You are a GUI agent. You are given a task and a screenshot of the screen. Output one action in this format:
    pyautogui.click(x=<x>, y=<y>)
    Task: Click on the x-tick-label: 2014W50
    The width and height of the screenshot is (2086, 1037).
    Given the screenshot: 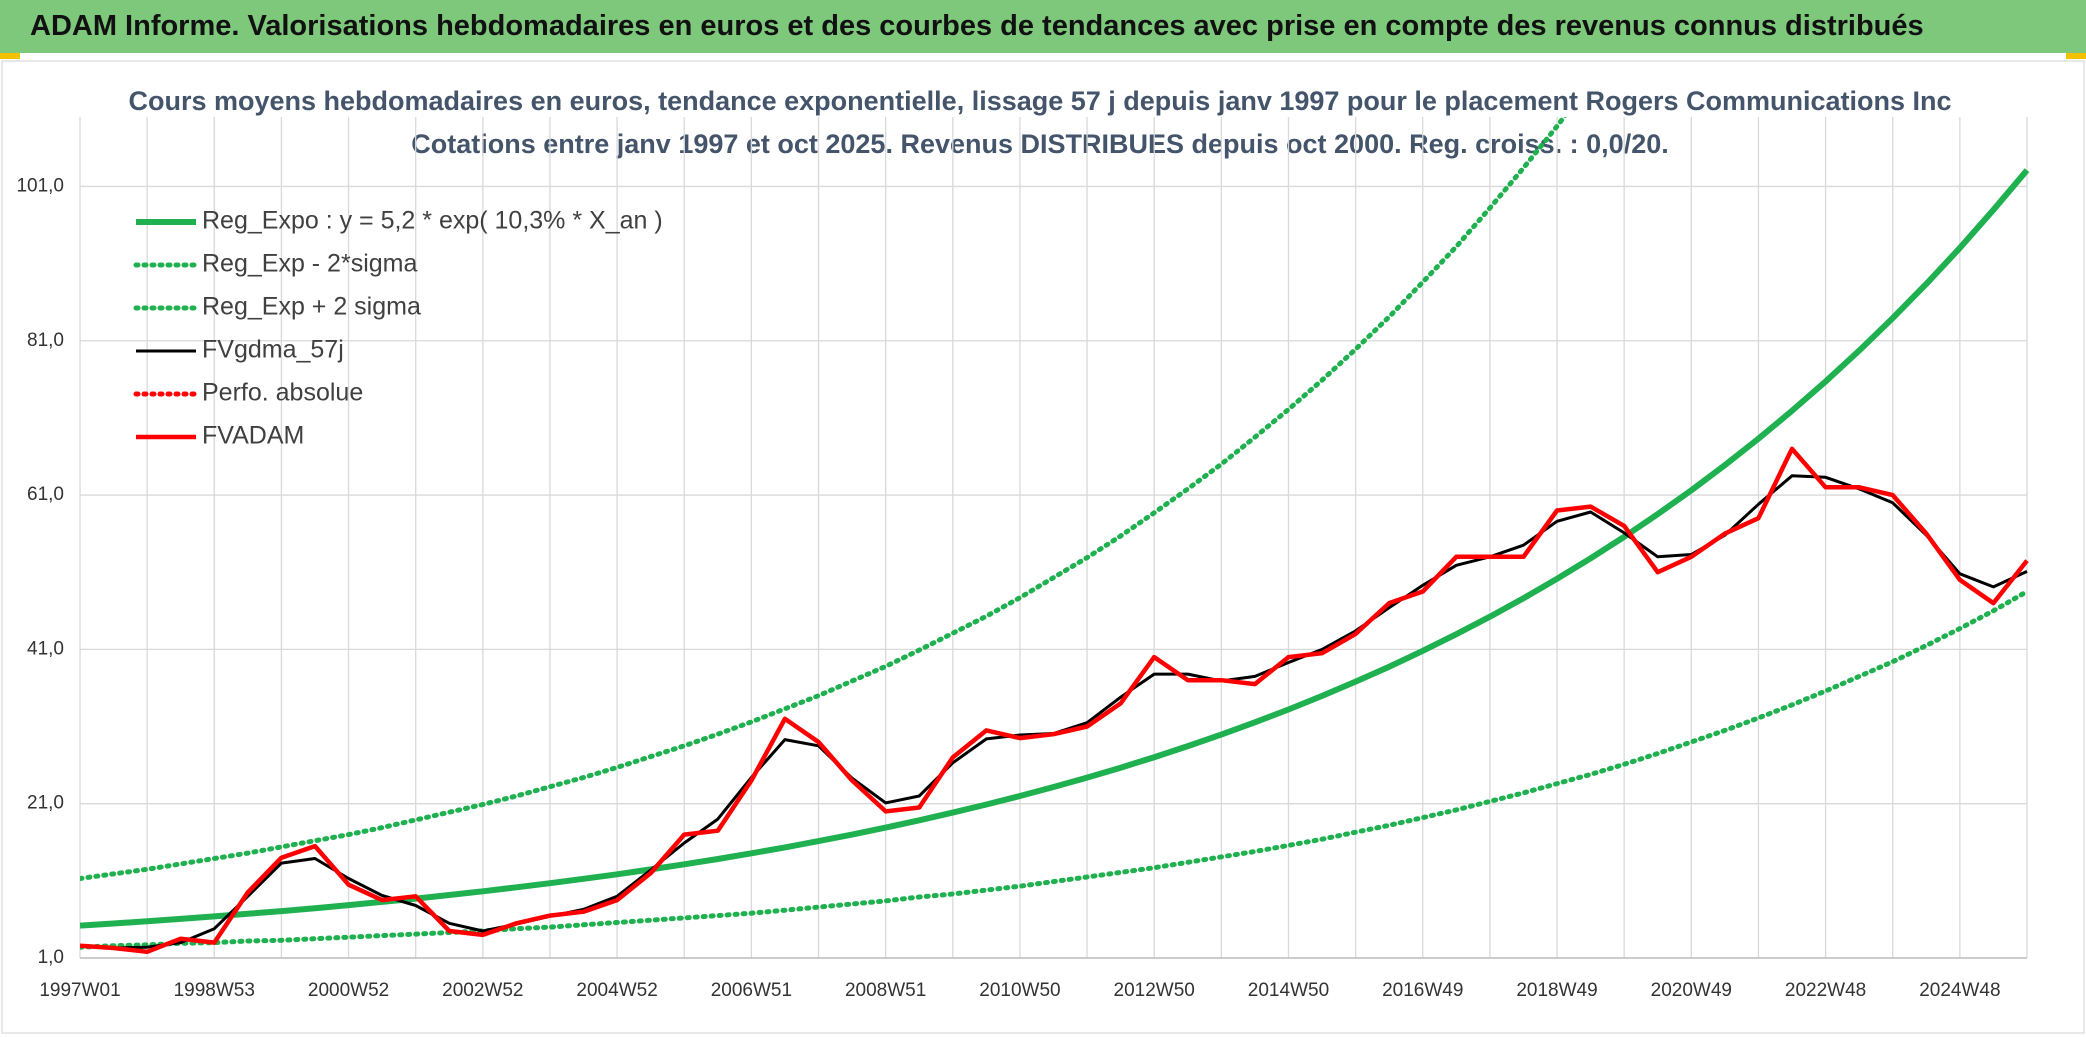 What is the action you would take?
    pyautogui.click(x=1288, y=990)
    